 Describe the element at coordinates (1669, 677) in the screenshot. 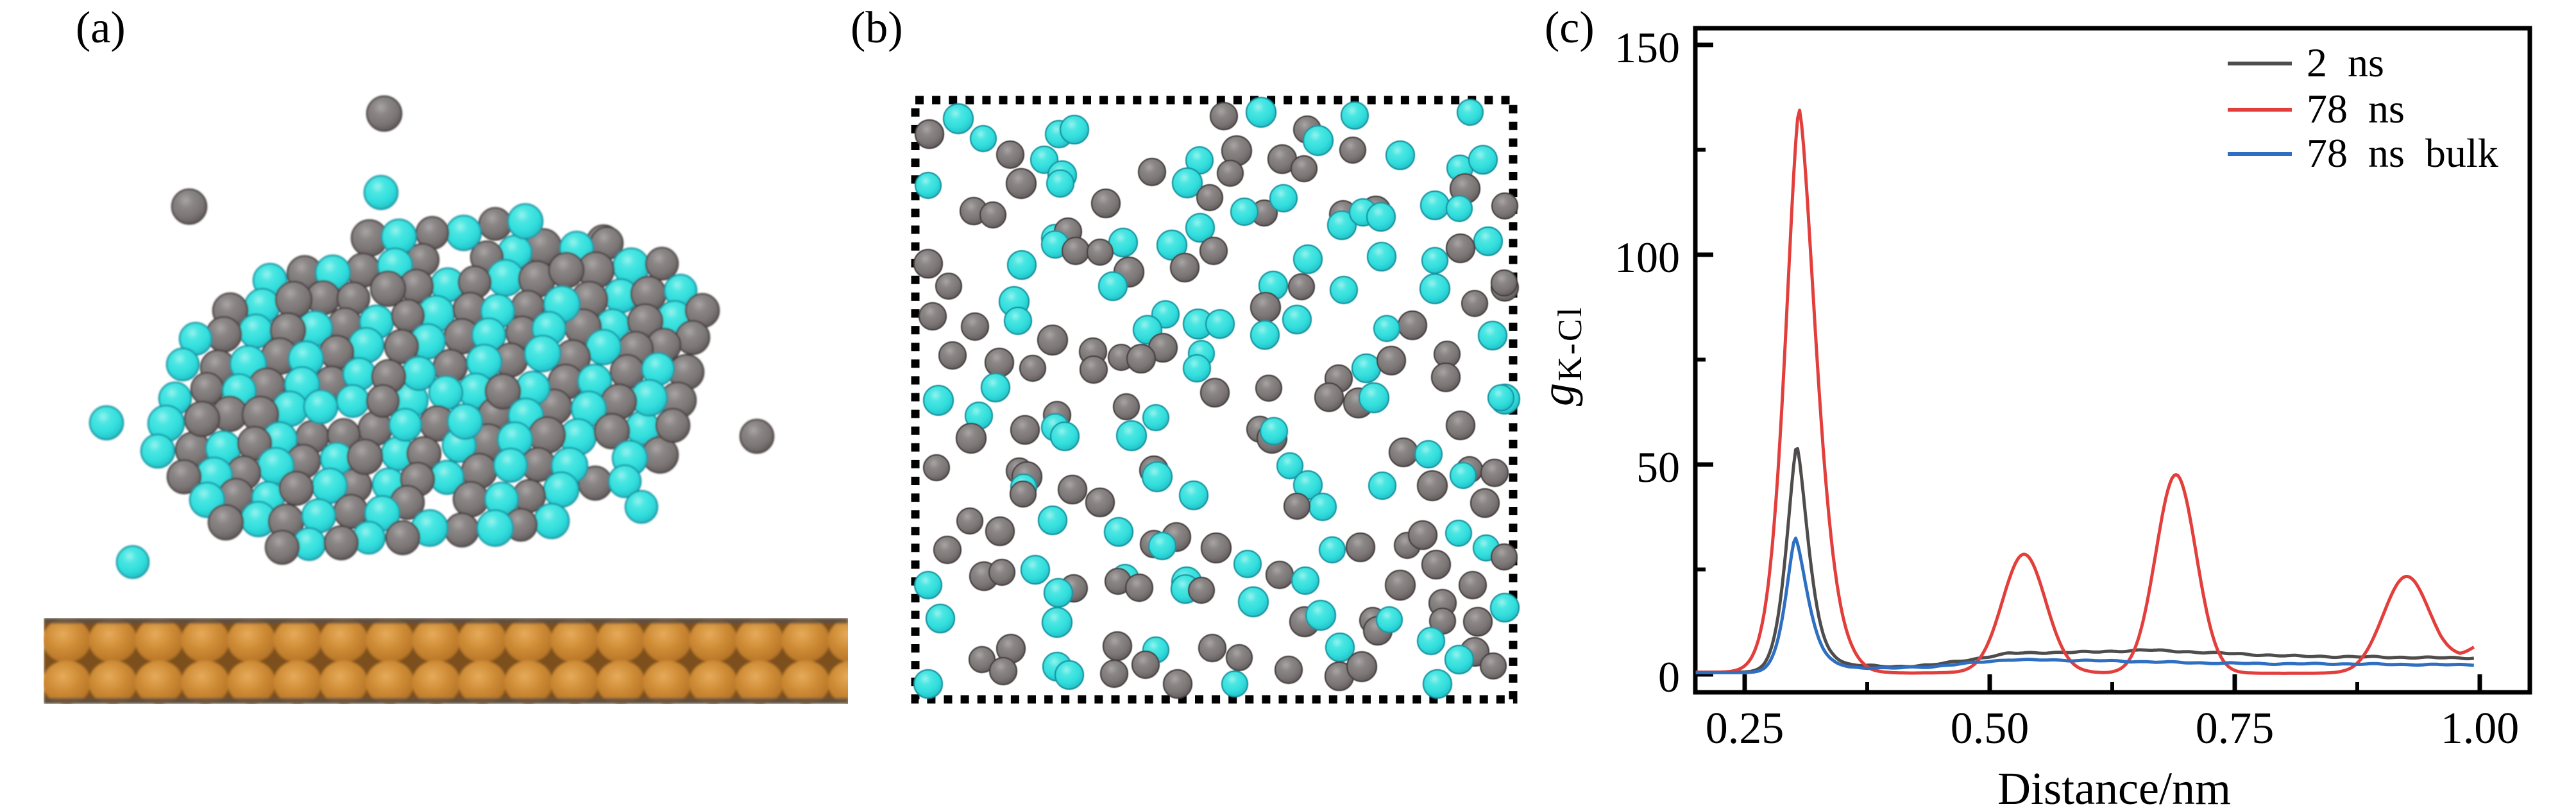

I see `svg-text: 0` at that location.